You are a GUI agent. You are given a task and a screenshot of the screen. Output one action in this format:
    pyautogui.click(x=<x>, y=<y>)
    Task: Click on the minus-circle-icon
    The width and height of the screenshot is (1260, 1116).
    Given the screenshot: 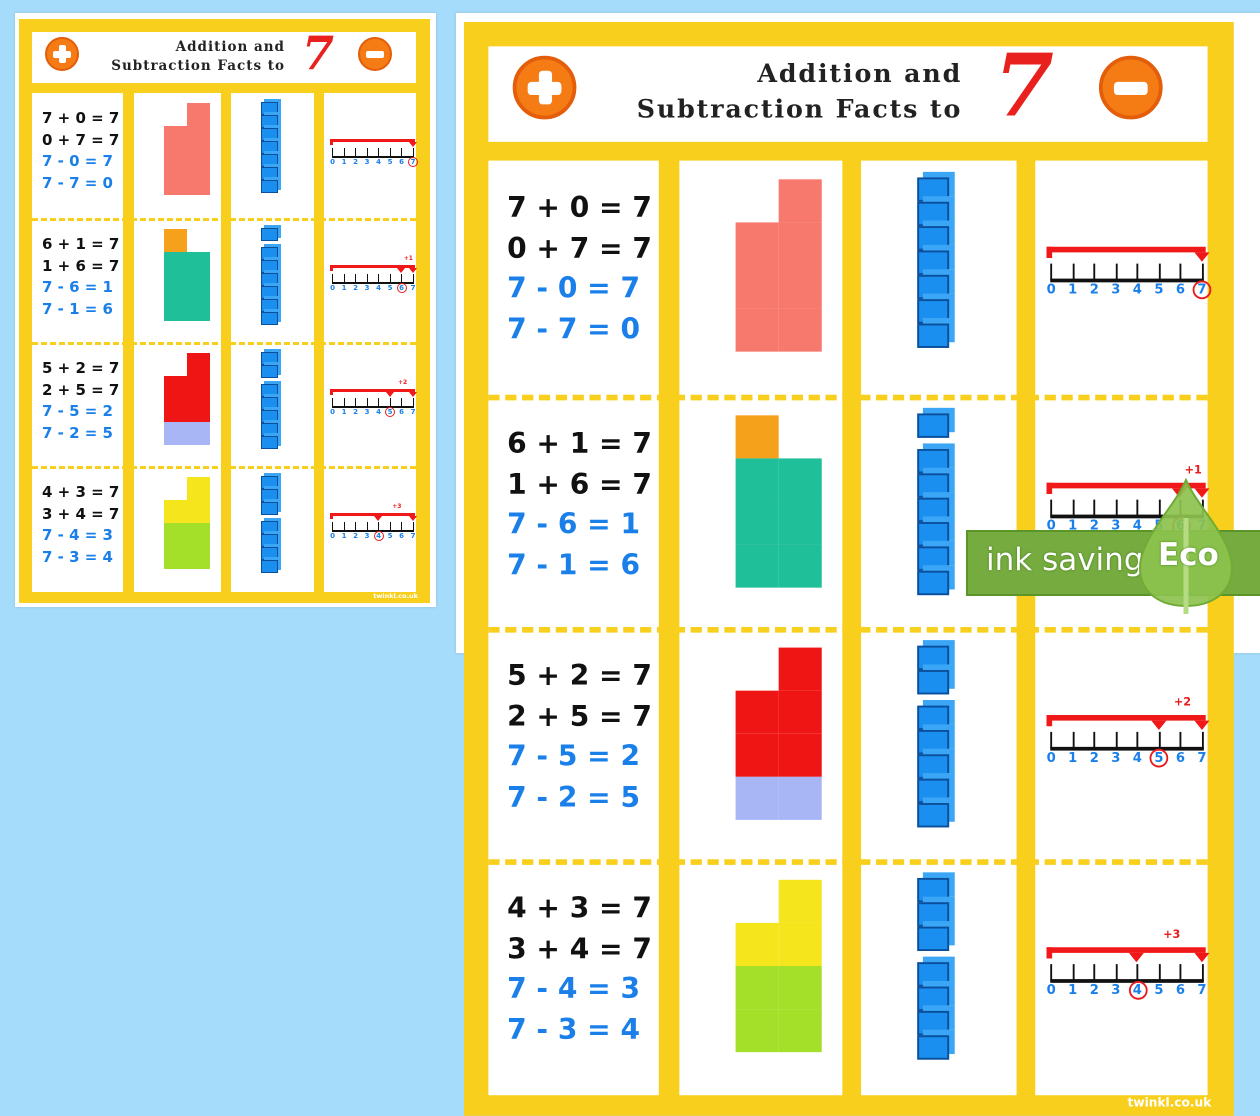 What is the action you would take?
    pyautogui.click(x=375, y=54)
    